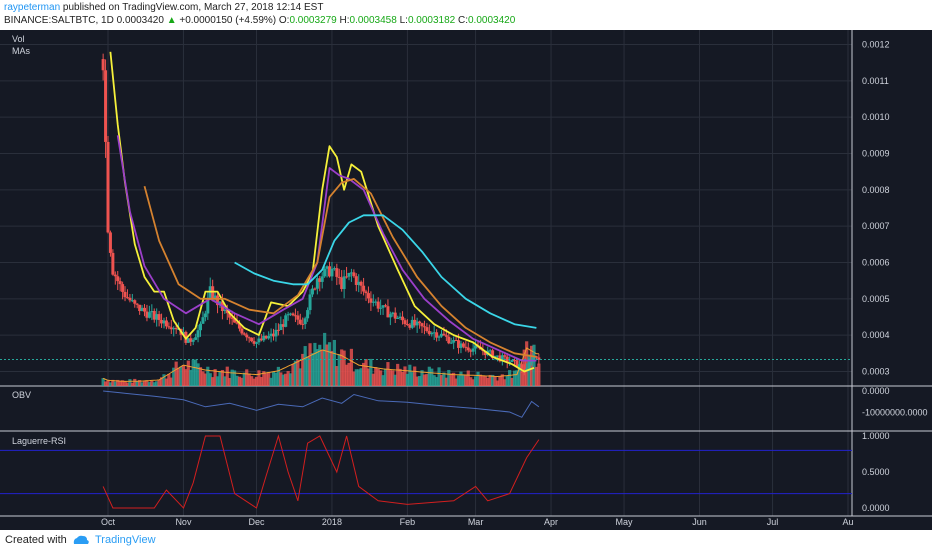  What do you see at coordinates (59, 20) in the screenshot?
I see `symbol-label: BINANCE:SALTBTC, 1D` at bounding box center [59, 20].